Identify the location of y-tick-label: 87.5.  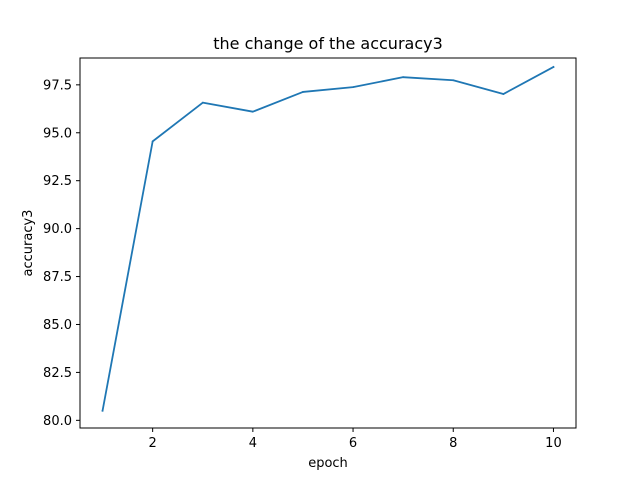
(57, 277).